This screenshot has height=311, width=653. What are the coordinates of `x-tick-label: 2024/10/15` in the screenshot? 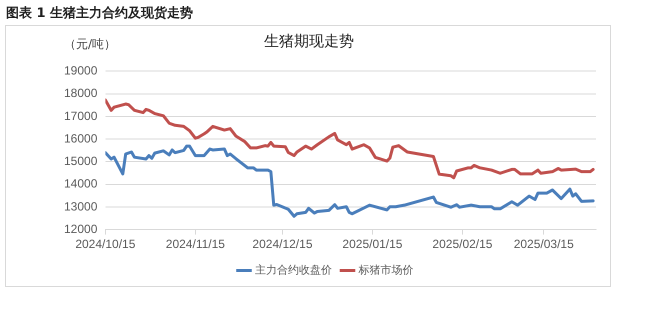 It's located at (105, 244).